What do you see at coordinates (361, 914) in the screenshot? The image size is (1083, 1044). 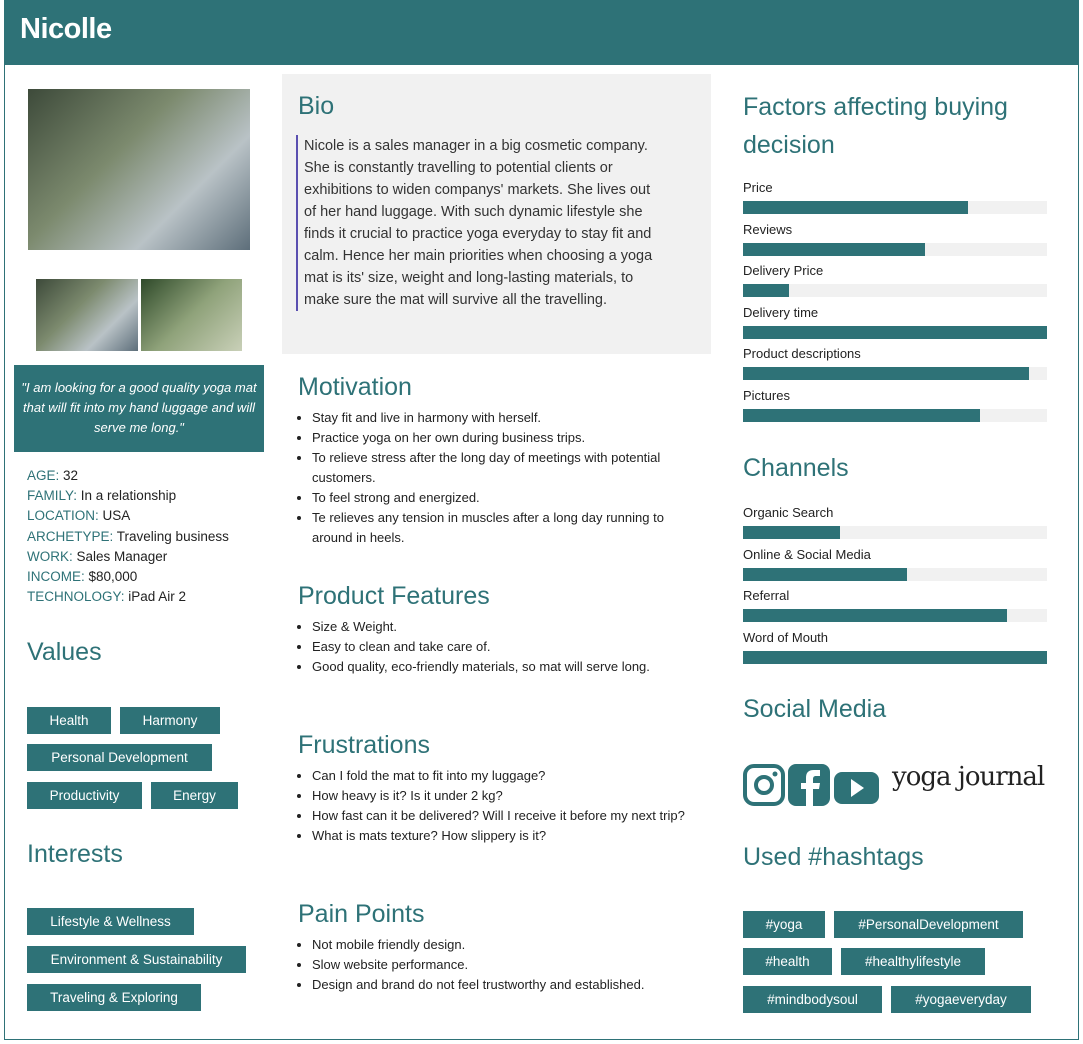 I see `pain-points-title: Pain Points` at bounding box center [361, 914].